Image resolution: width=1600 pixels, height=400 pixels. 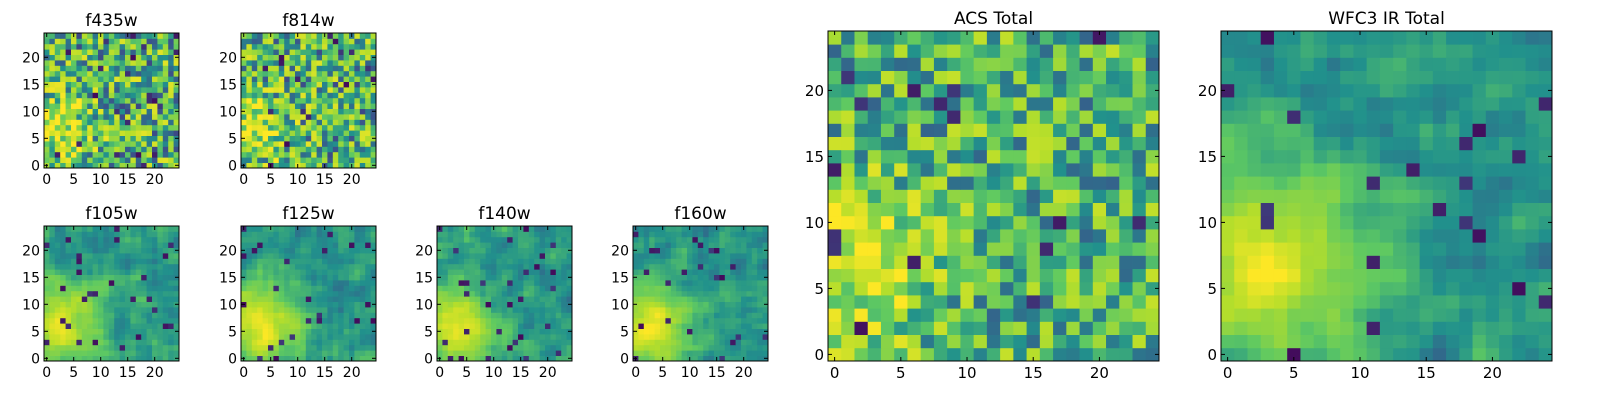 I want to click on panel-title: f140w, so click(x=504, y=214).